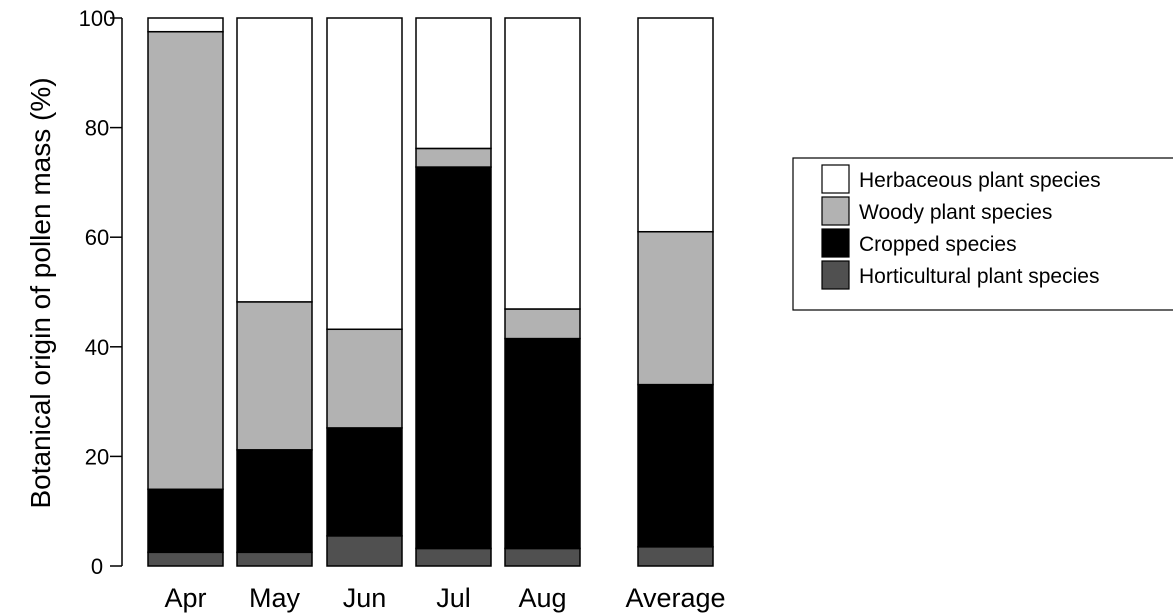 Image resolution: width=1173 pixels, height=614 pixels. I want to click on legend-label: Herbaceous plant species, so click(980, 180).